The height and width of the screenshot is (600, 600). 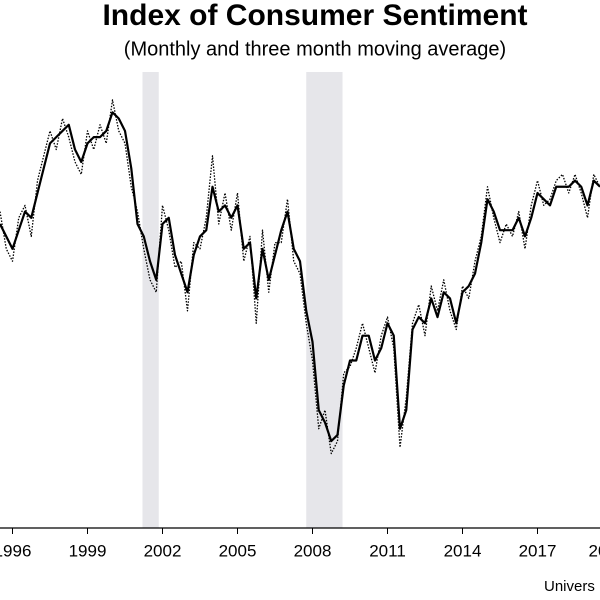 I want to click on x-tick-label: 2014, so click(x=463, y=550).